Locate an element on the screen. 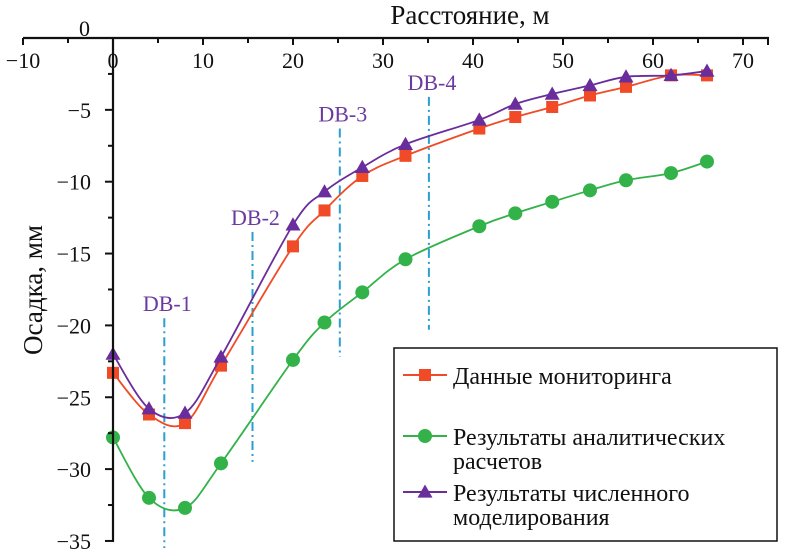 This screenshot has width=793, height=551. y-tick-label: −20 is located at coordinates (74, 325).